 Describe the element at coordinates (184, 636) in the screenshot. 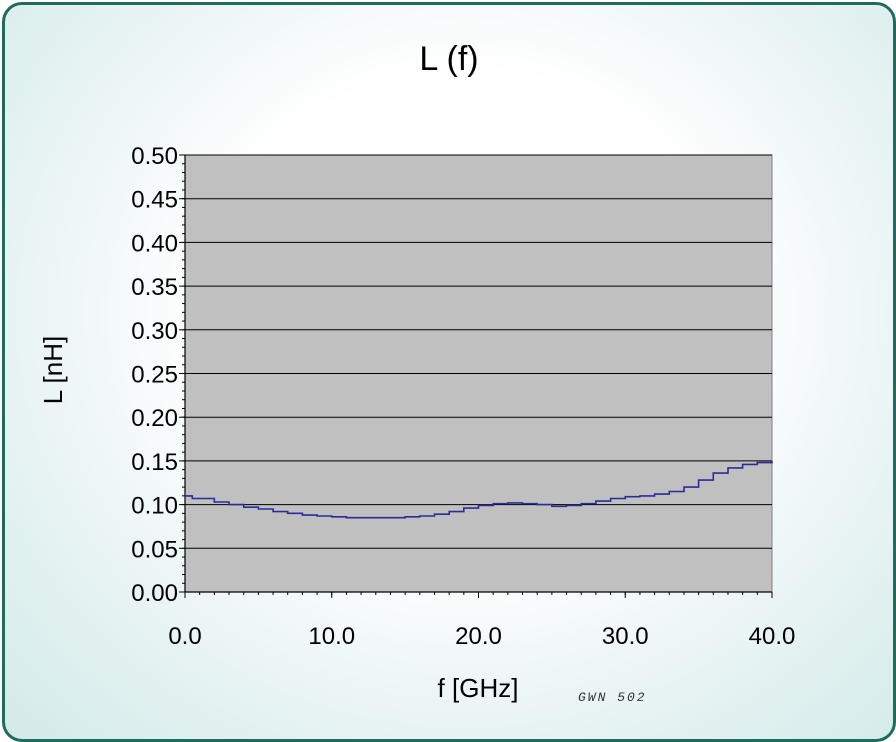

I see `x-tick-label: 0.0` at that location.